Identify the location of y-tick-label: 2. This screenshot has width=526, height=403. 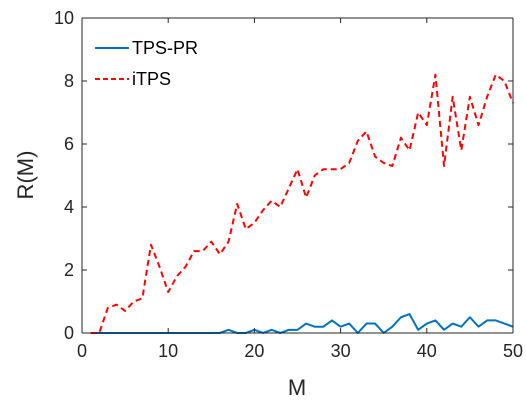
(69, 270).